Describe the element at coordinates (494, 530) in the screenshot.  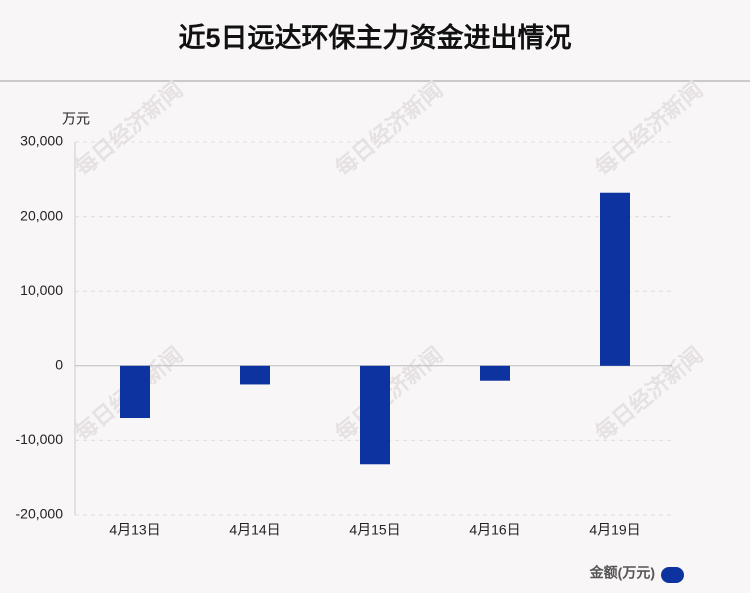
I see `x-tick-label: 4月16日` at that location.